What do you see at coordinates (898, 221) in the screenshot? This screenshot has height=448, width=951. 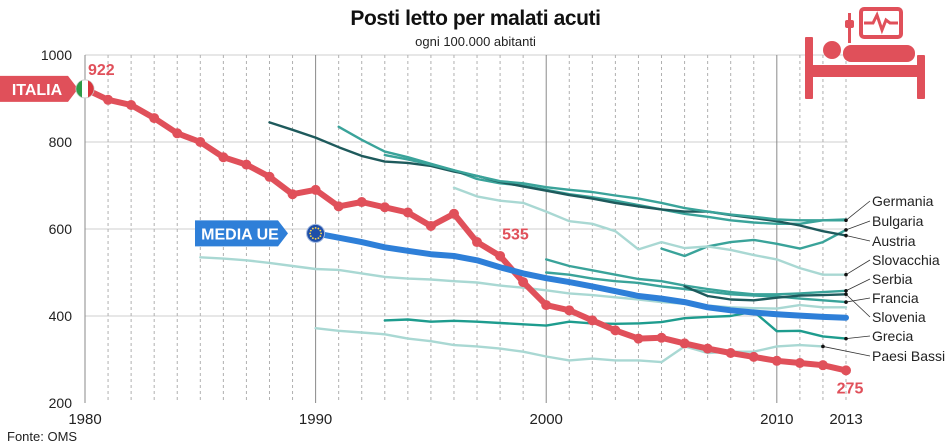 I see `legend-entry: Bulgaria` at bounding box center [898, 221].